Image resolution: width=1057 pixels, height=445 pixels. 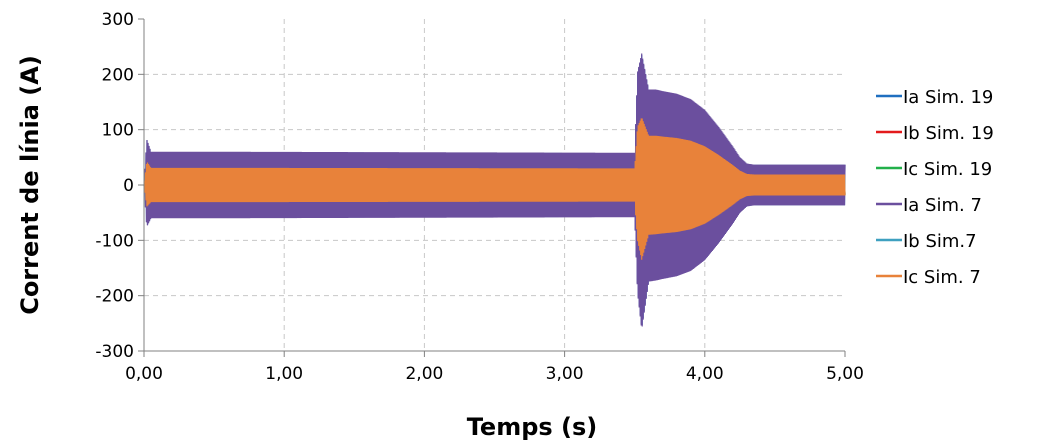 I want to click on x-tick-label: 4,00, so click(x=705, y=374).